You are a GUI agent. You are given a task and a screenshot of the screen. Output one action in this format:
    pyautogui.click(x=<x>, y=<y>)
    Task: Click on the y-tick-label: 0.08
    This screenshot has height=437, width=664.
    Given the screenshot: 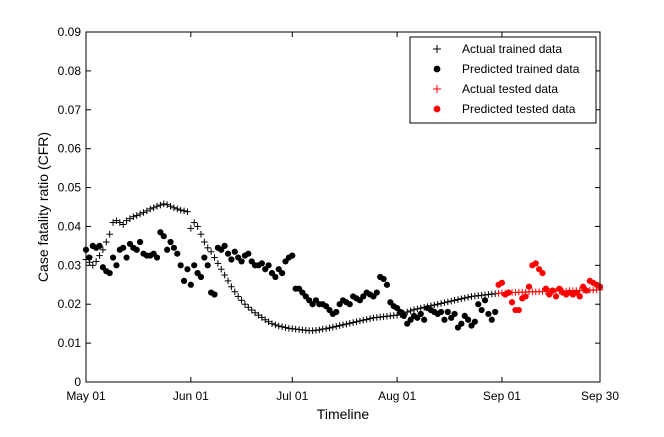 What is the action you would take?
    pyautogui.click(x=70, y=71)
    